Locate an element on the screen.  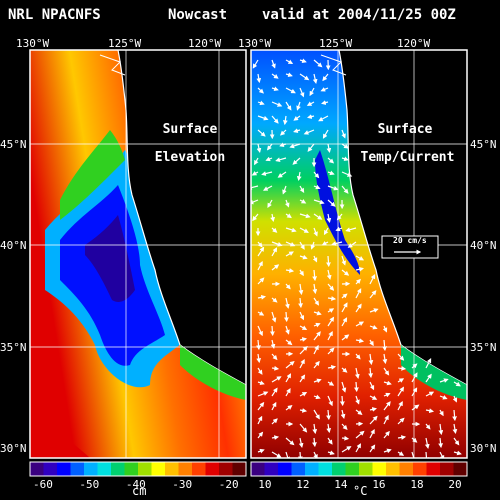
lat-tick-40-left: 40°N is located at coordinates (13, 245).